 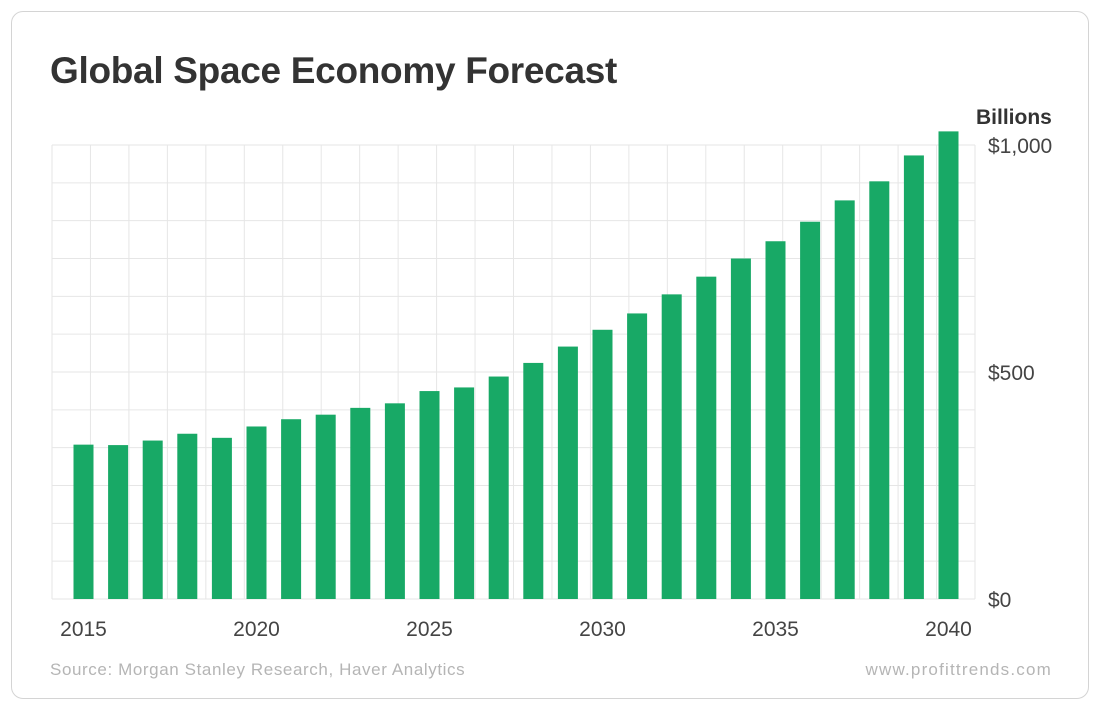 What do you see at coordinates (948, 629) in the screenshot?
I see `x-tick-label: 2040` at bounding box center [948, 629].